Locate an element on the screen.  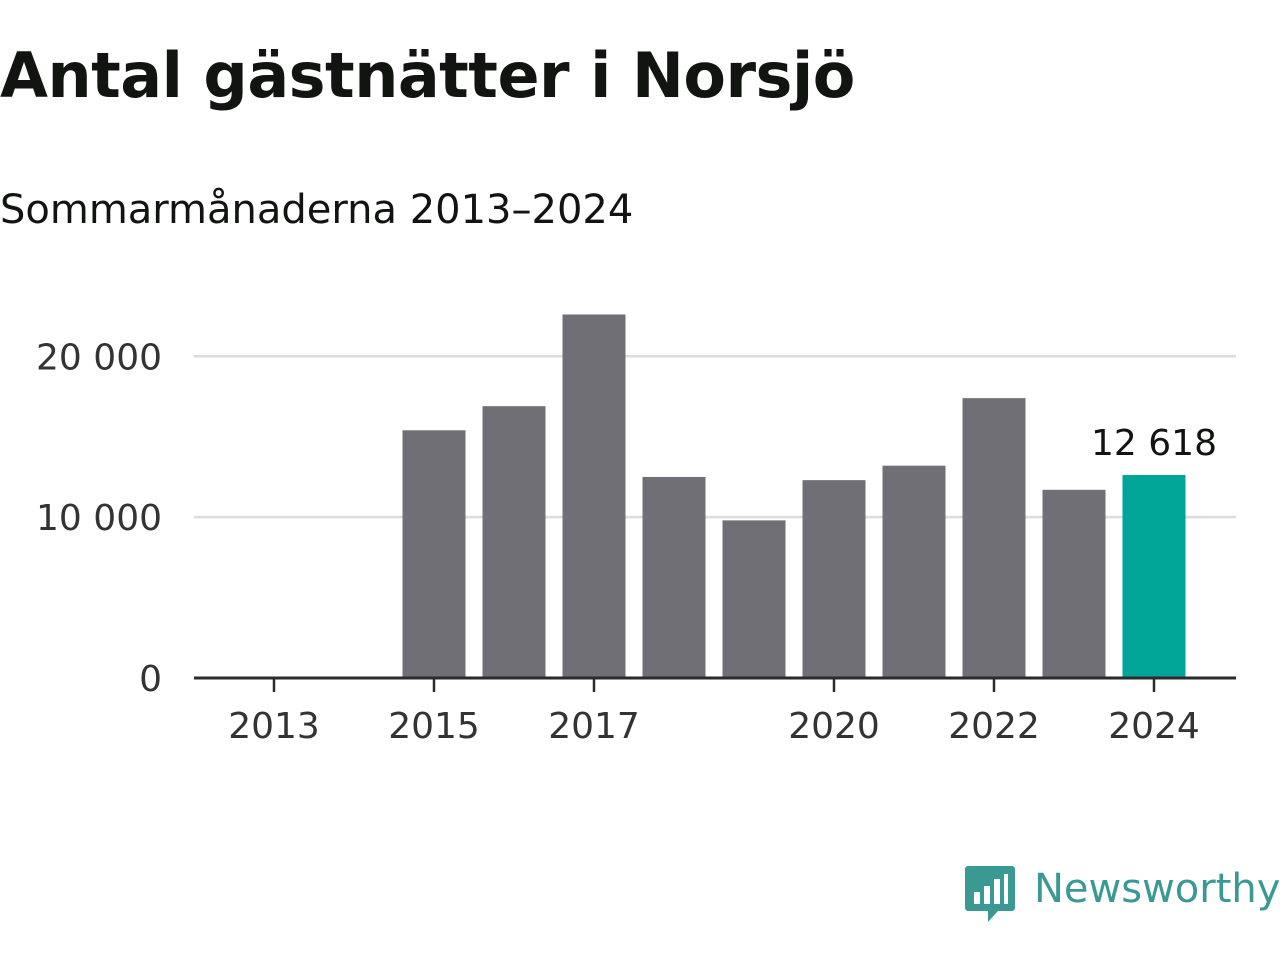
newsworthy-logo-icon is located at coordinates (990, 894).